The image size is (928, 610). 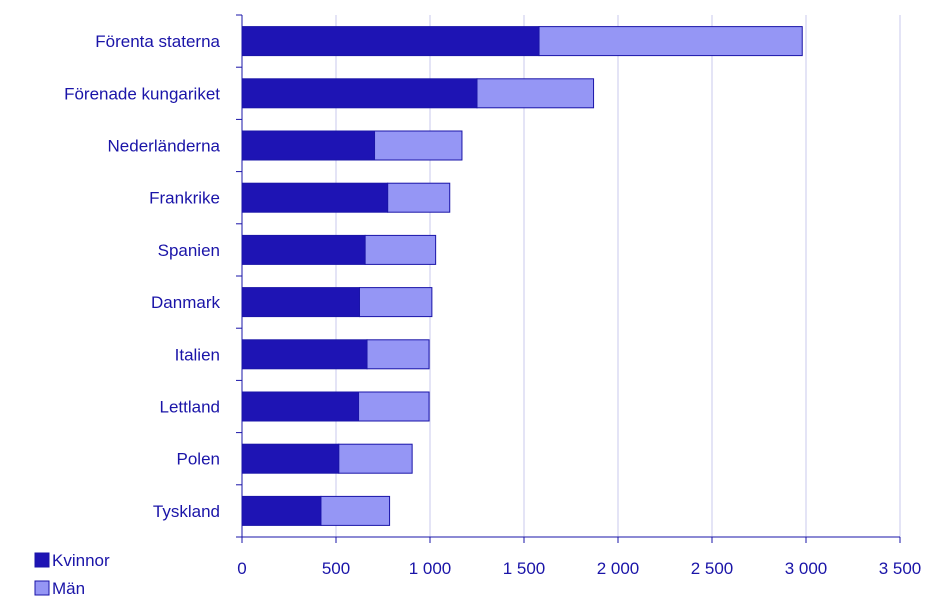 What do you see at coordinates (157, 41) in the screenshot?
I see `category-label: Förenta staterna` at bounding box center [157, 41].